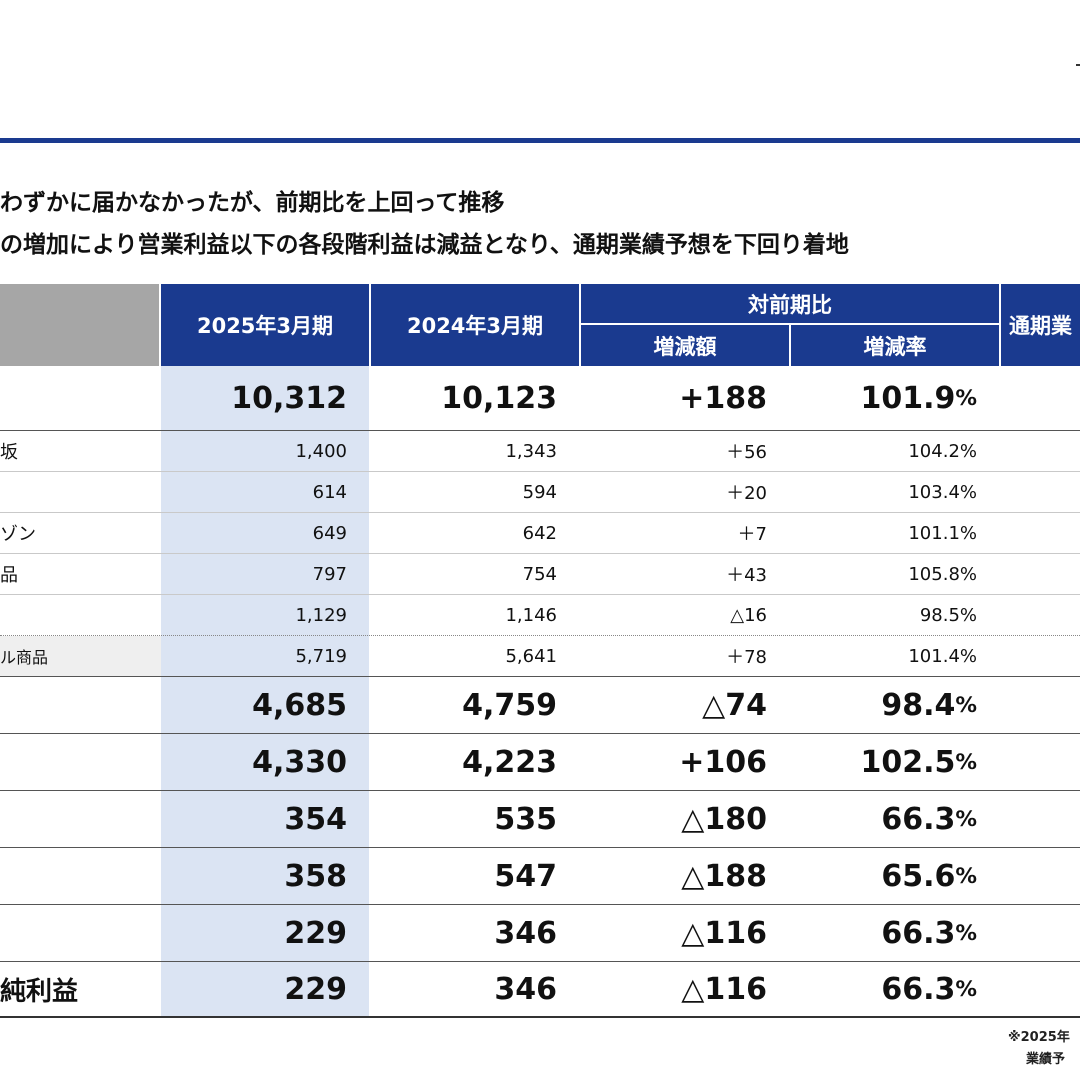 This screenshot has width=1080, height=1080. I want to click on cell-rate: 102.5%, so click(918, 762).